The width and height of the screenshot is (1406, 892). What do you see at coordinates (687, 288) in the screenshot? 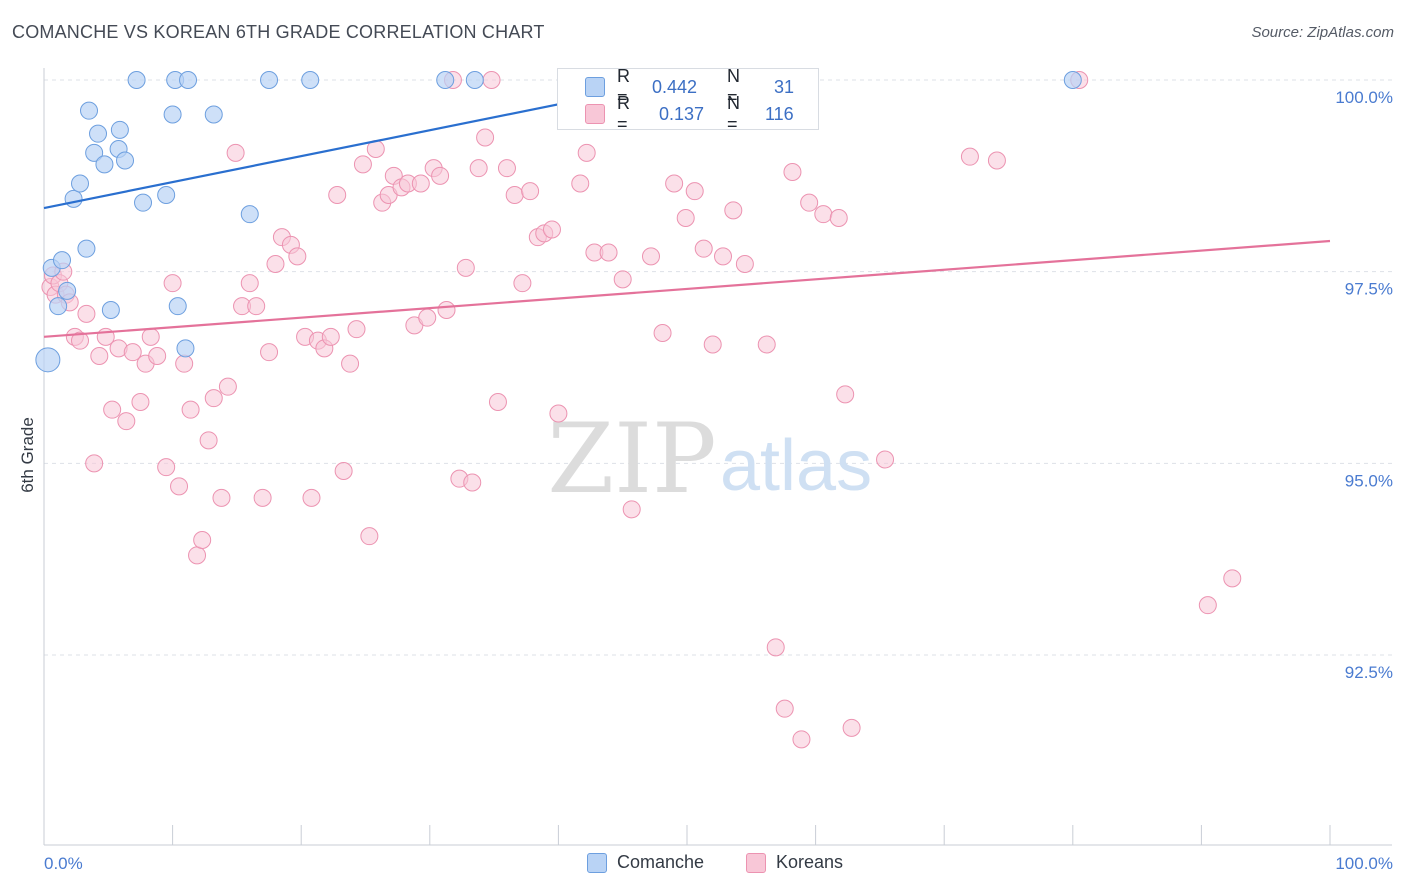
I see `koreans-trend-line` at bounding box center [687, 288].